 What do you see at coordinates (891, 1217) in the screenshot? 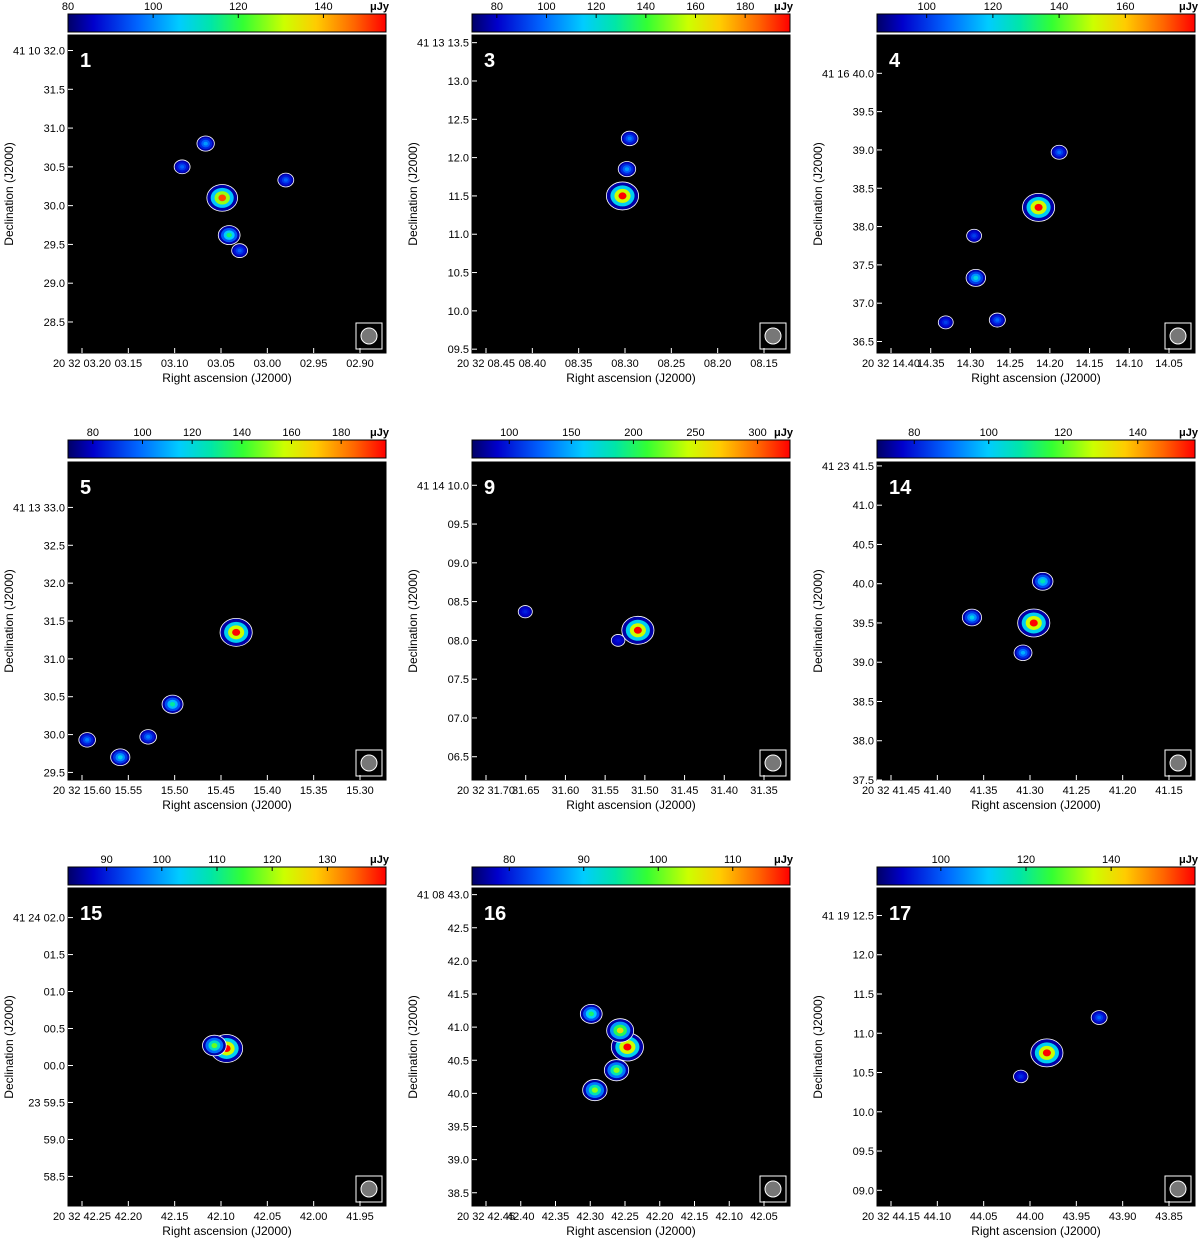
I see `x-tick-label: 20 32 44.15` at bounding box center [891, 1217].